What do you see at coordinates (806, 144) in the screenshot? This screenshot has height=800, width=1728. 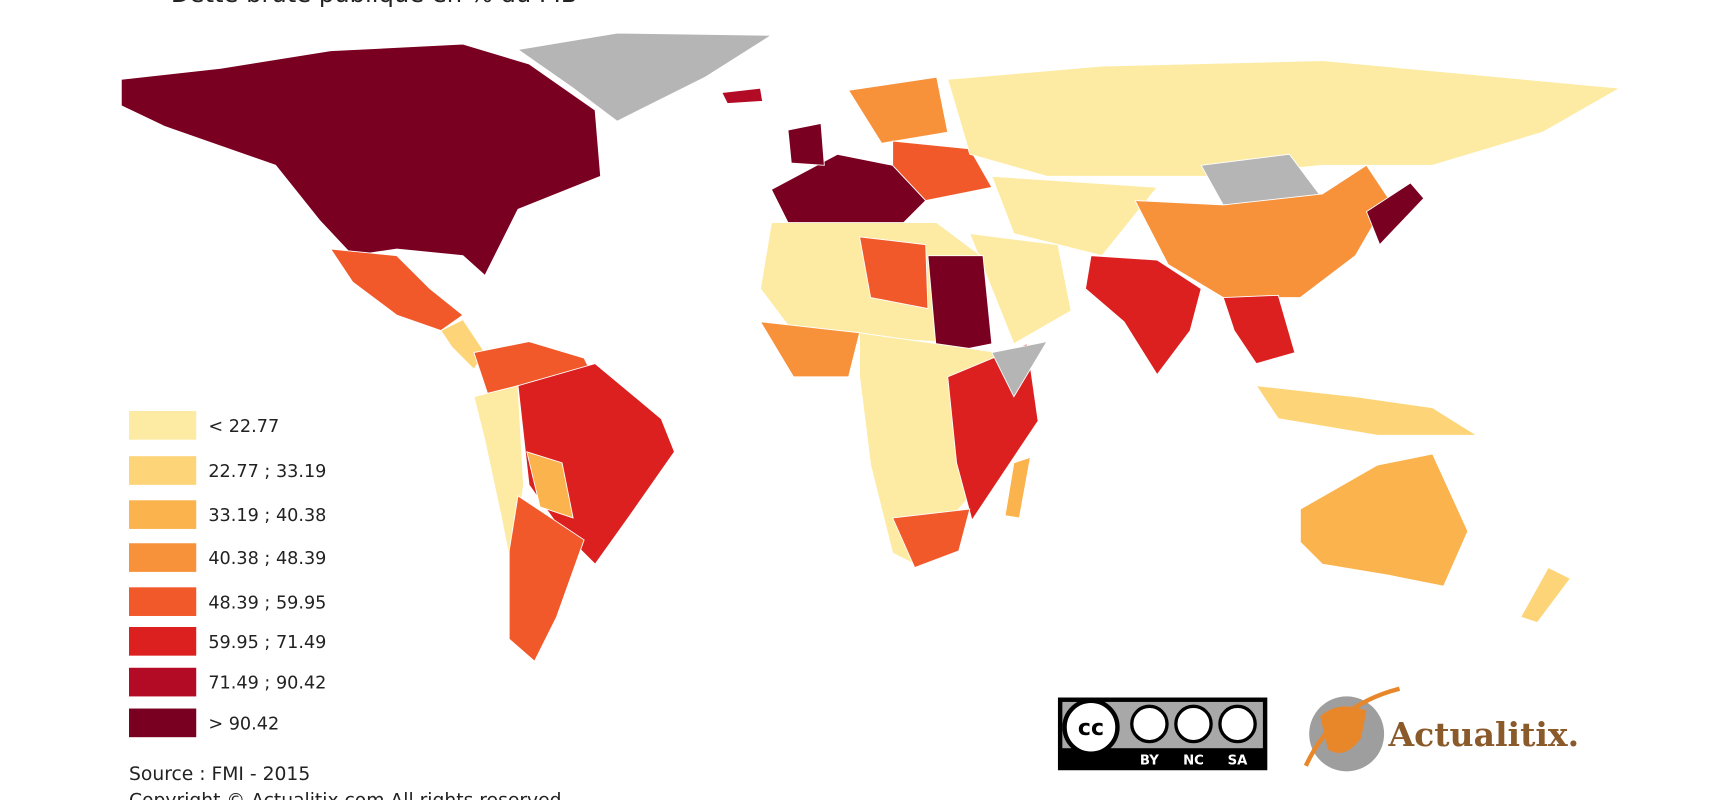 I see `british-isles` at bounding box center [806, 144].